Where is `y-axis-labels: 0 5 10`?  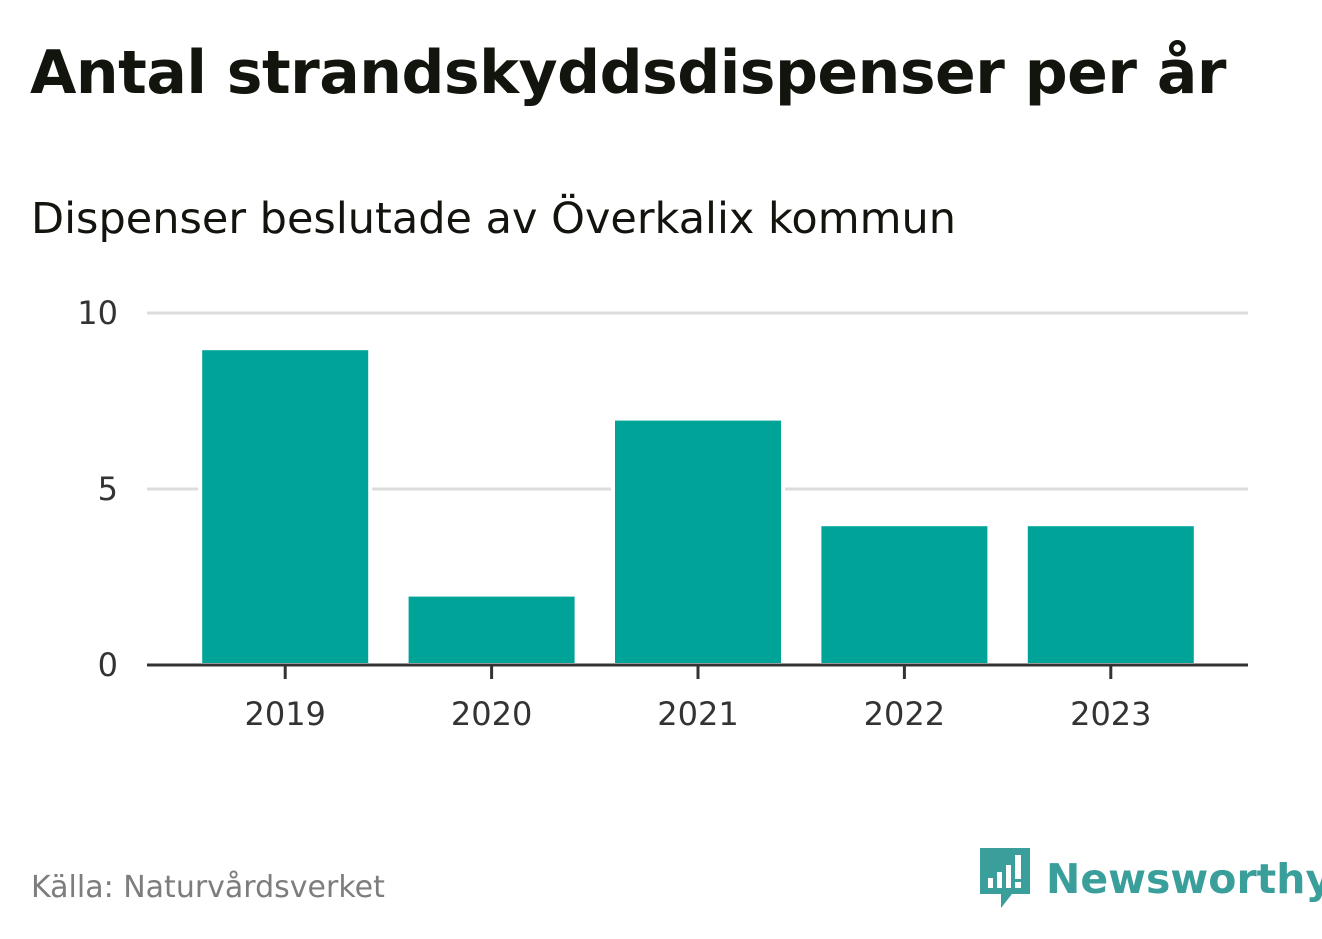 y-axis-labels: 0 5 10 is located at coordinates (97, 489).